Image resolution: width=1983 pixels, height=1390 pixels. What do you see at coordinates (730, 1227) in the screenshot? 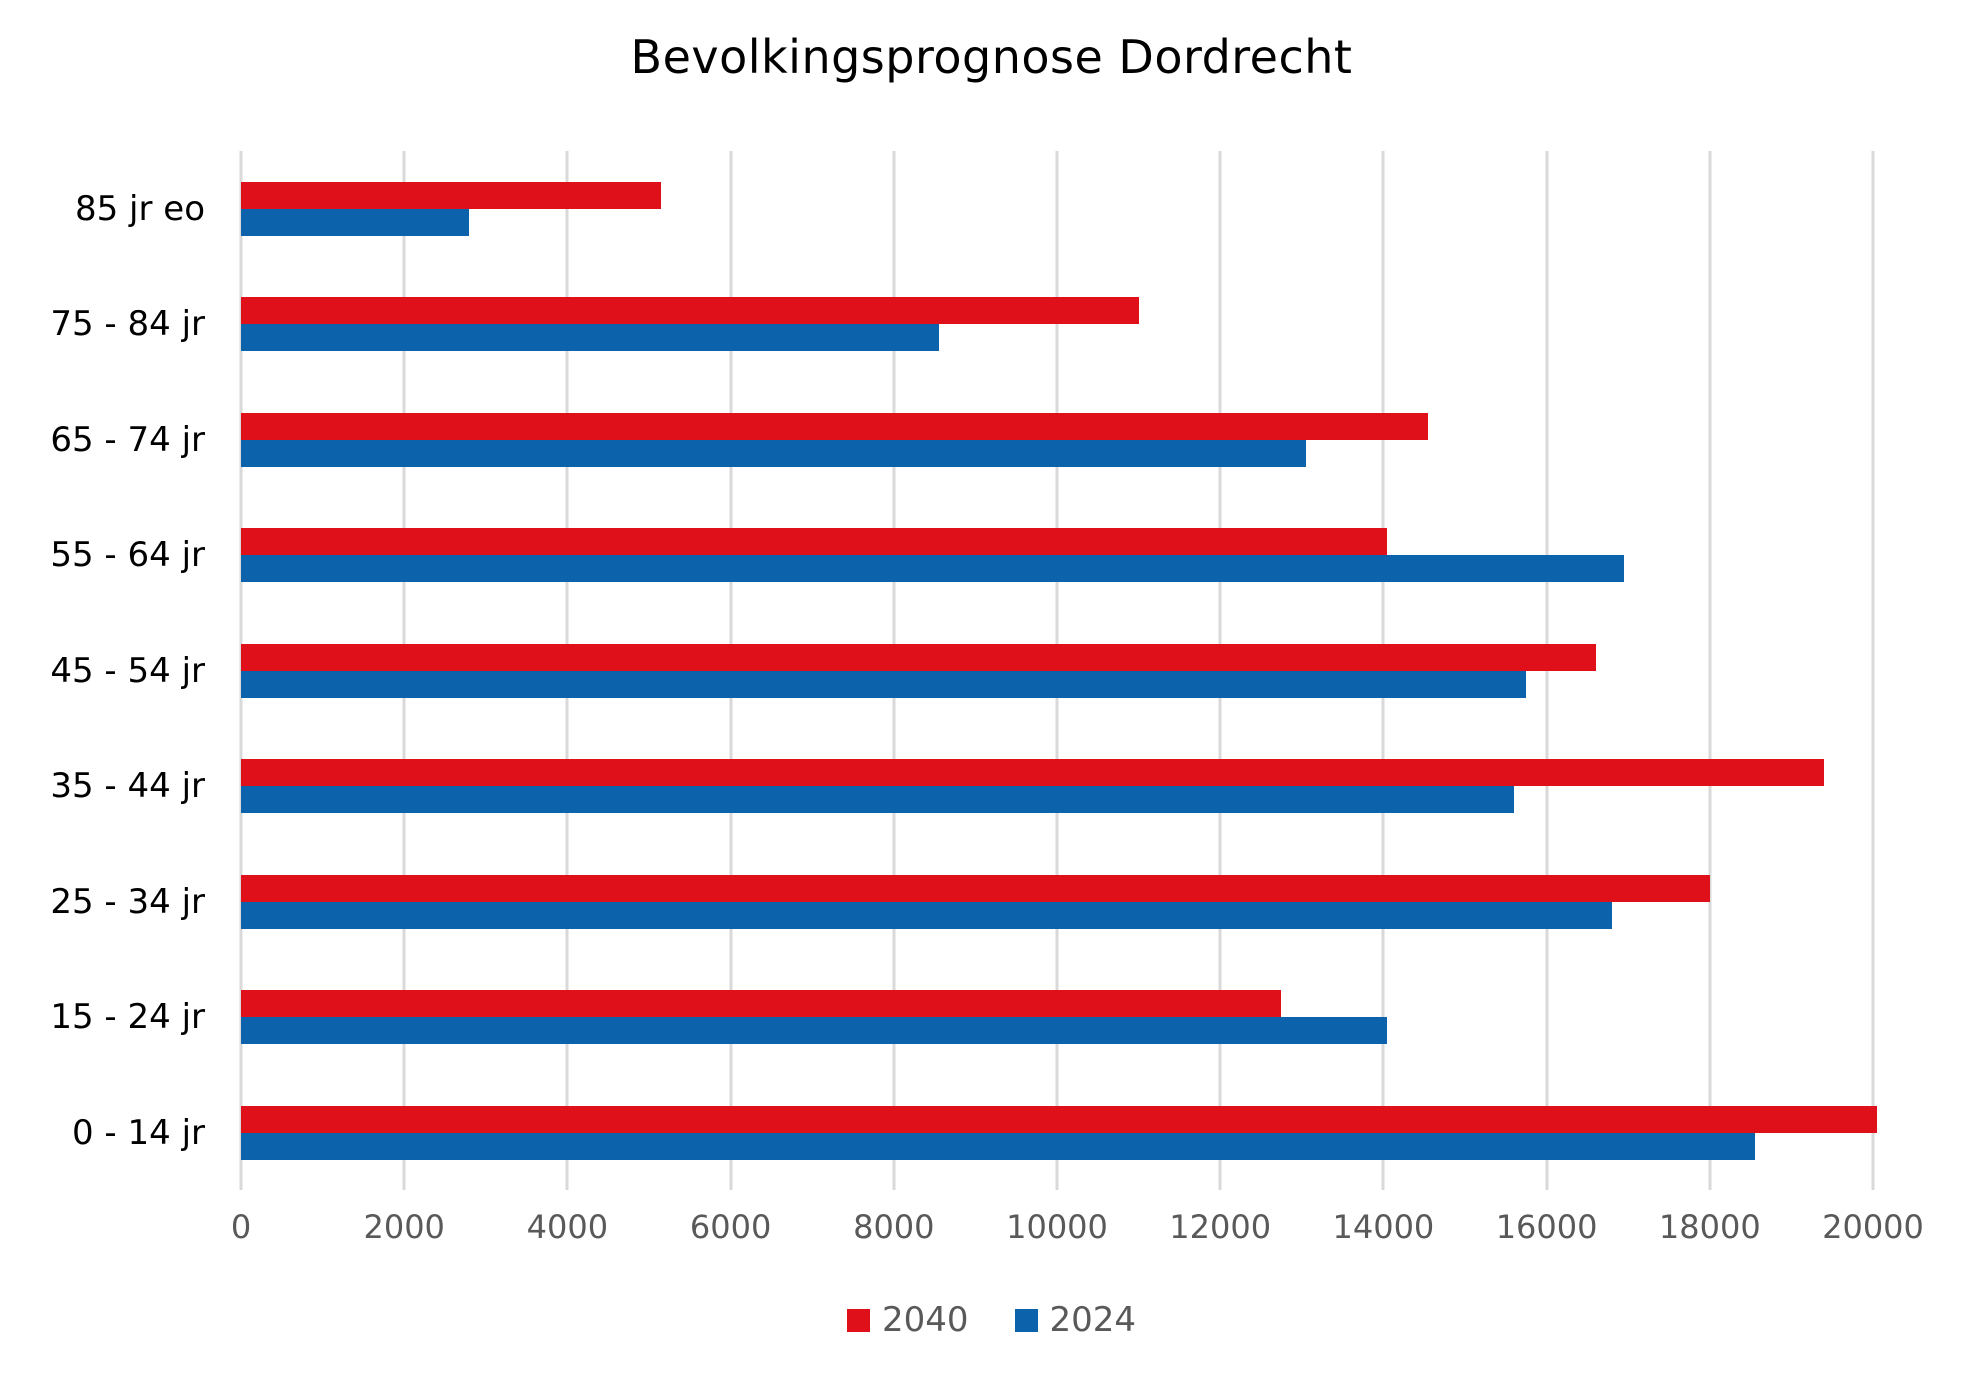
I see `x-tick-label: 6000` at bounding box center [730, 1227].